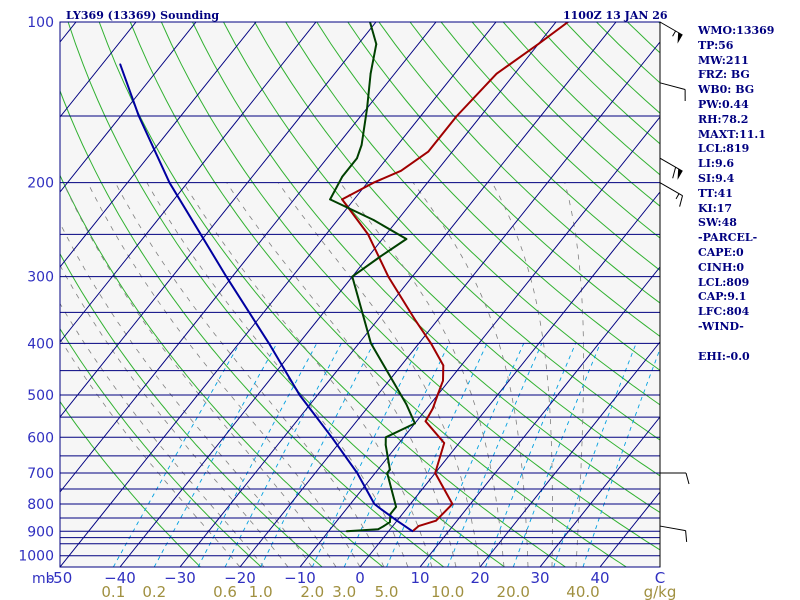  I want to click on index-line: WMO:13369, so click(736, 30).